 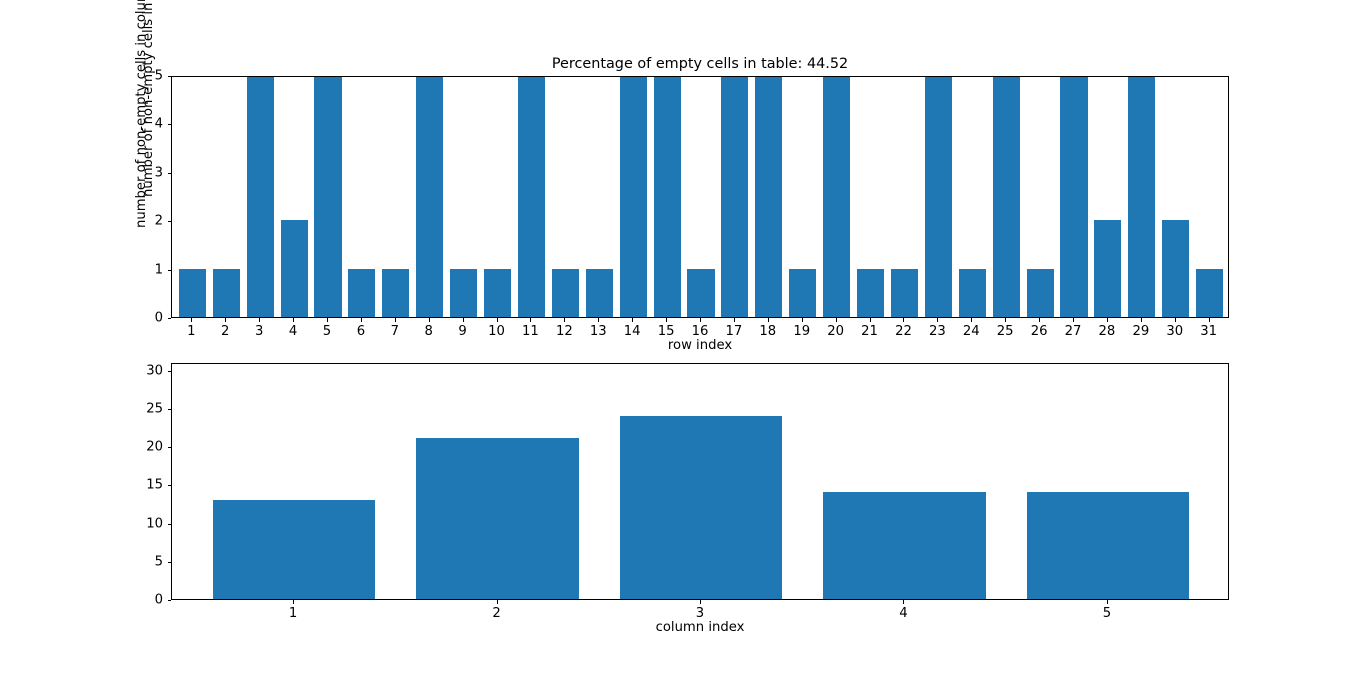 What do you see at coordinates (158, 270) in the screenshot?
I see `y-tick-label: 1` at bounding box center [158, 270].